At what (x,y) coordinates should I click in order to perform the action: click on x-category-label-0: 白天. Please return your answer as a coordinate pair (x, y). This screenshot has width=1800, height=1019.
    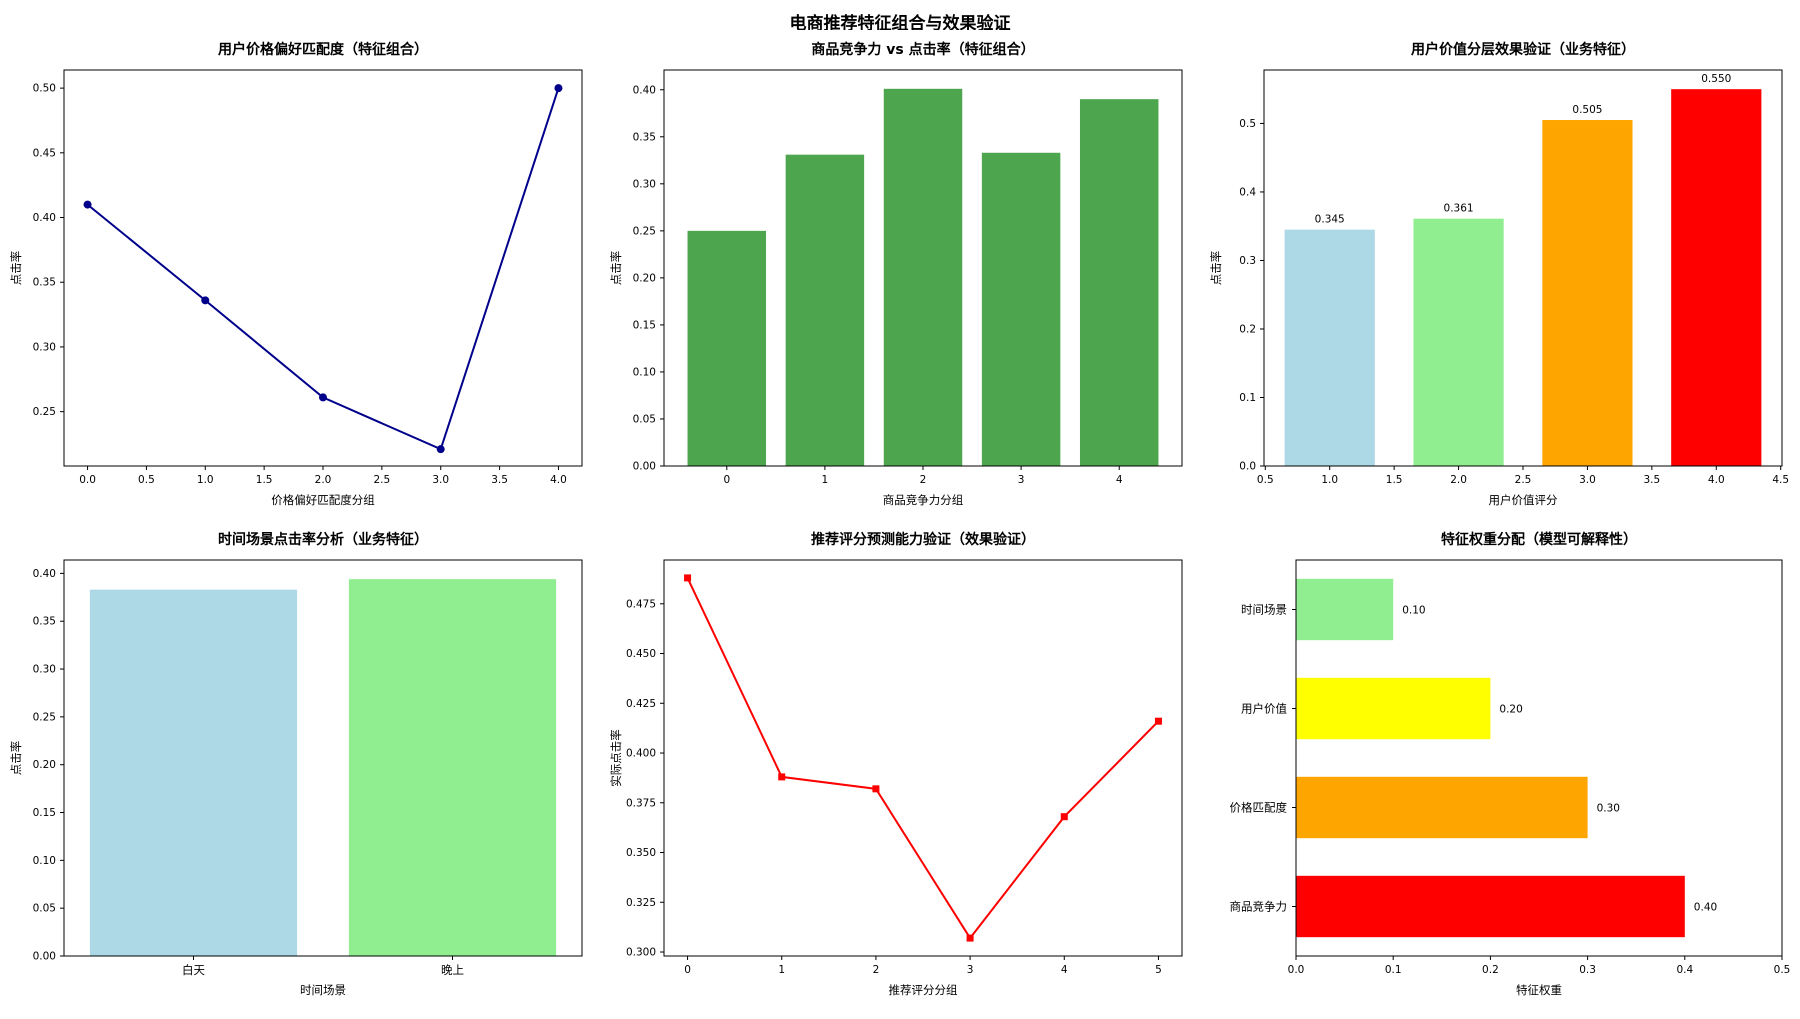
    Looking at the image, I should click on (193, 970).